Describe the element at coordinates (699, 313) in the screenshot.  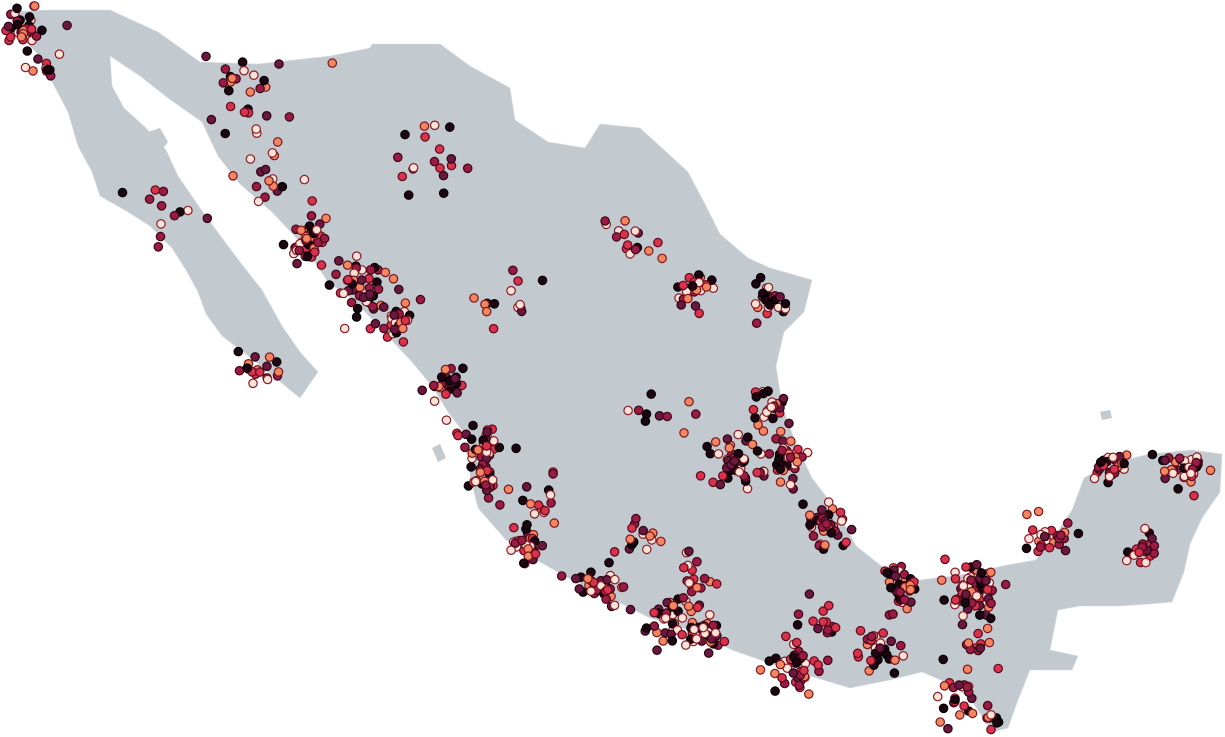
I see `occurrence-point-nuevo-leon` at that location.